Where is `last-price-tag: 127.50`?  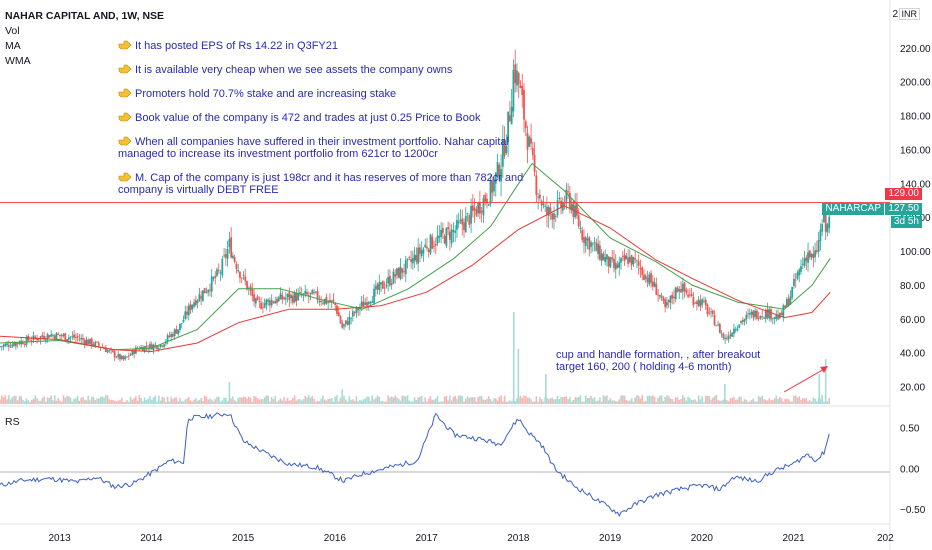 last-price-tag: 127.50 is located at coordinates (903, 209).